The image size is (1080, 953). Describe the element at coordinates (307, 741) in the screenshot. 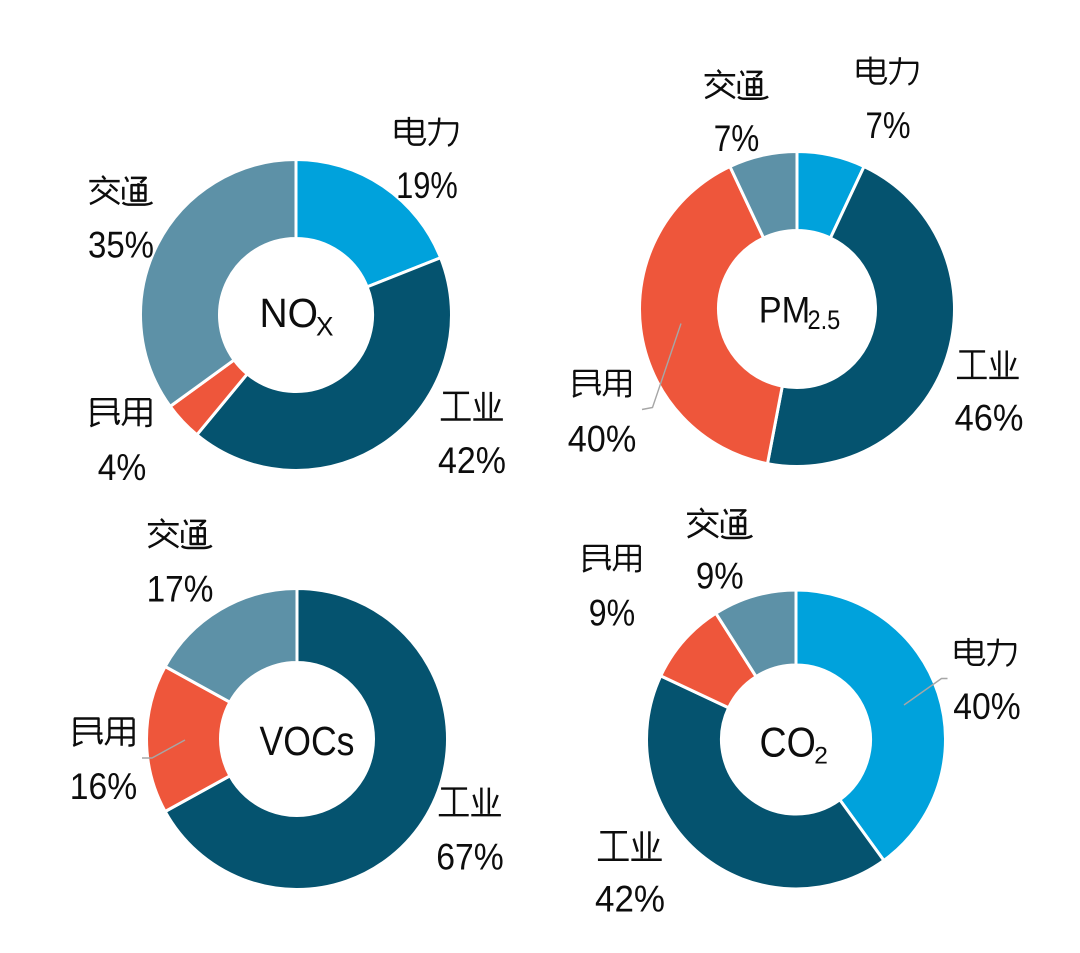

I see `svg-text: VOCs` at that location.